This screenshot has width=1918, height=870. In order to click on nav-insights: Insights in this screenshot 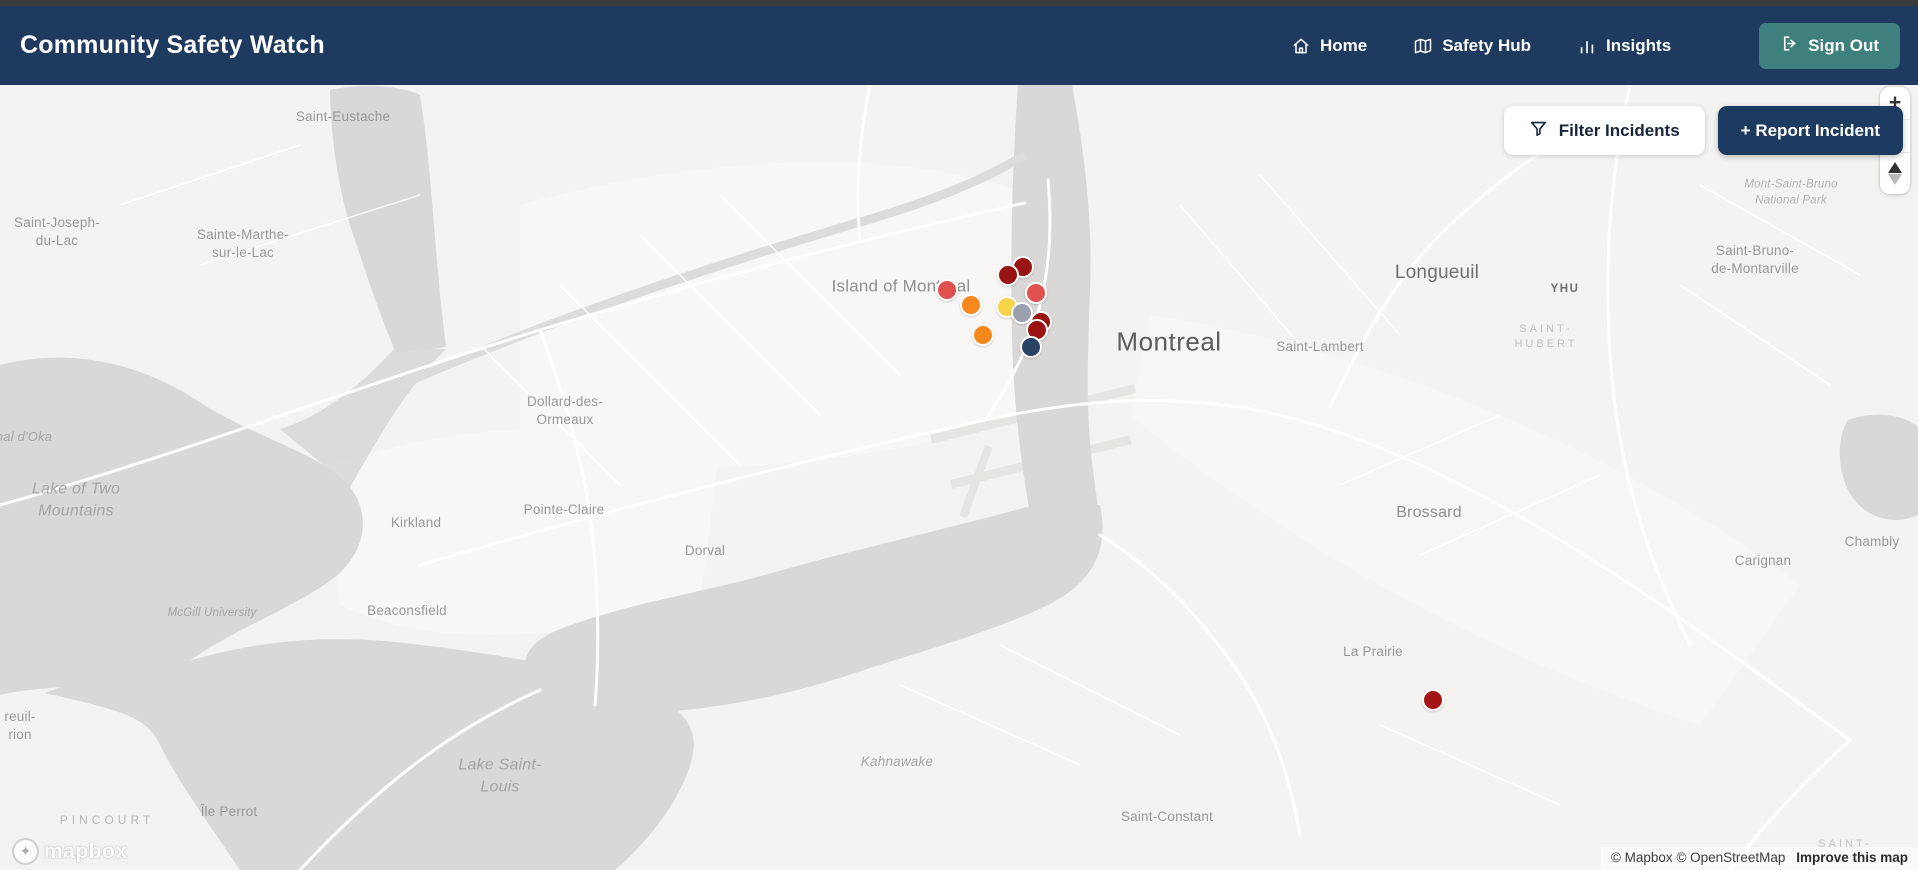, I will do `click(1624, 46)`.